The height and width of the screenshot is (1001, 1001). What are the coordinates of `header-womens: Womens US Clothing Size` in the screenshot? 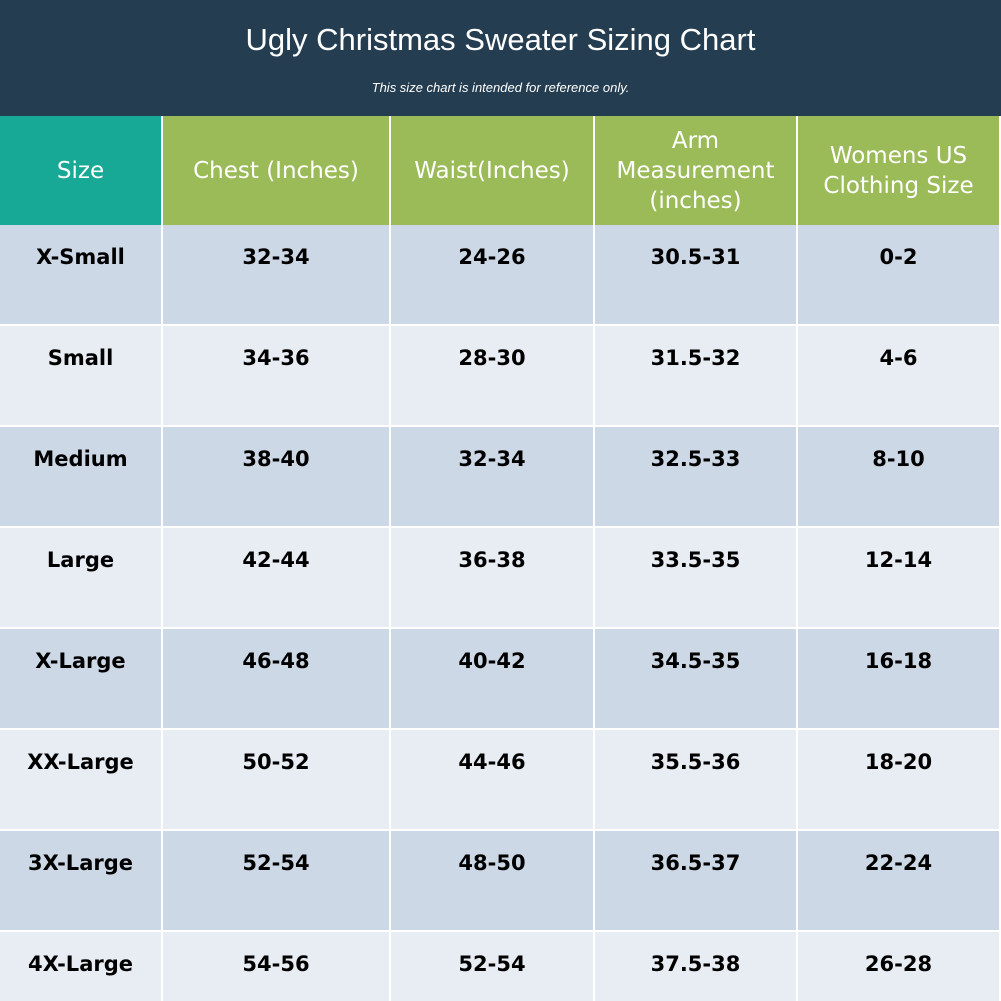 It's located at (898, 170).